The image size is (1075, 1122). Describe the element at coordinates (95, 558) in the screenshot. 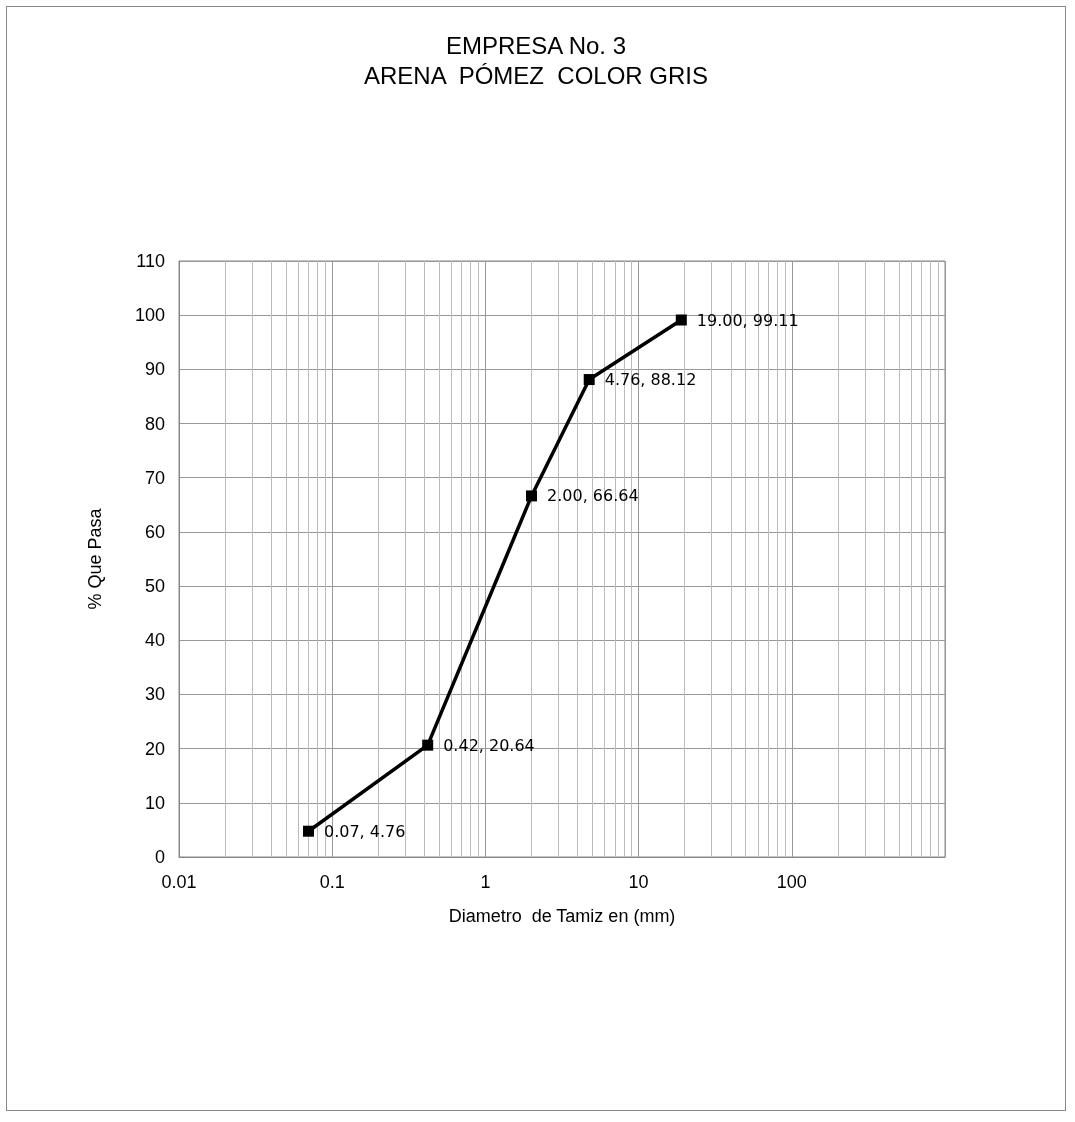

I see `y-axis-title: % Que Pasa` at that location.